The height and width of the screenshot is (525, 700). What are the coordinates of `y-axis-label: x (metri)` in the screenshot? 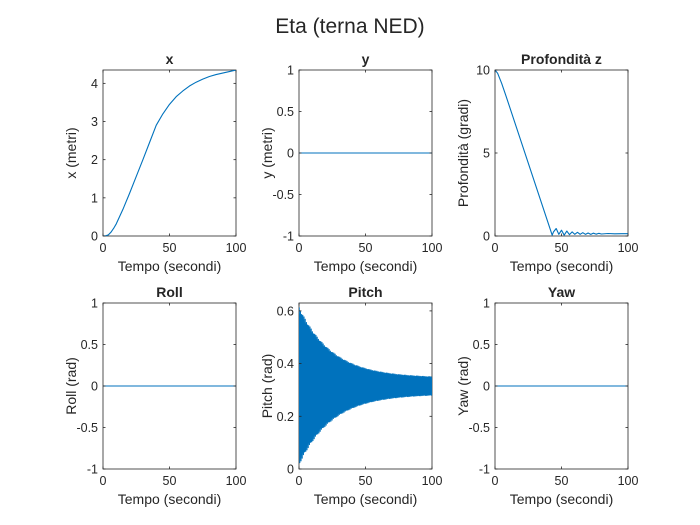 It's located at (71, 152).